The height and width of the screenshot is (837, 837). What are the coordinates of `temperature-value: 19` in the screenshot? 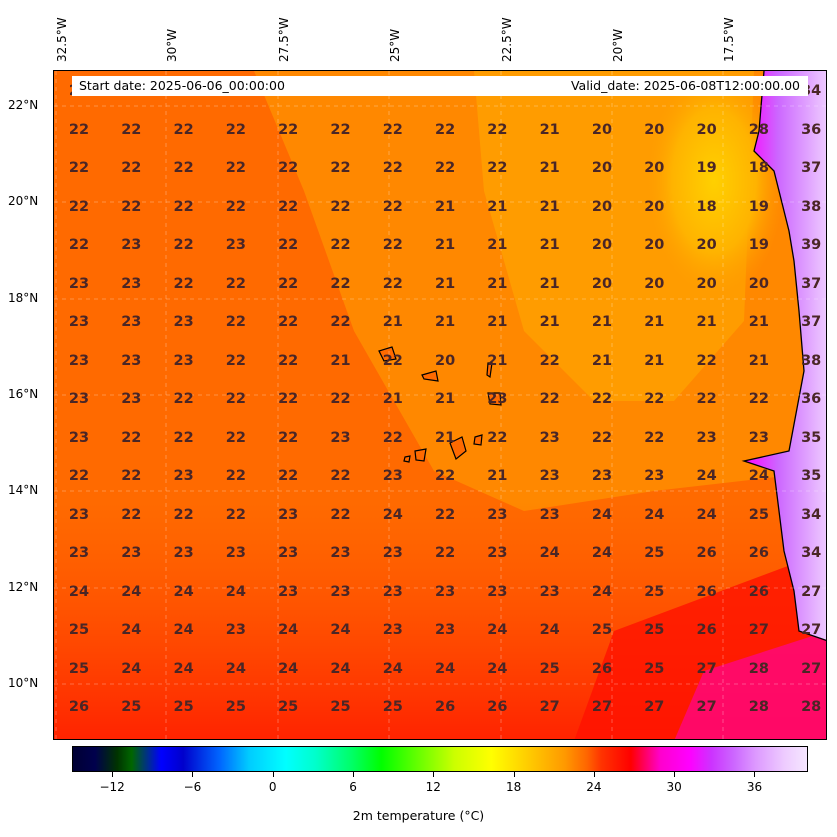 It's located at (706, 168).